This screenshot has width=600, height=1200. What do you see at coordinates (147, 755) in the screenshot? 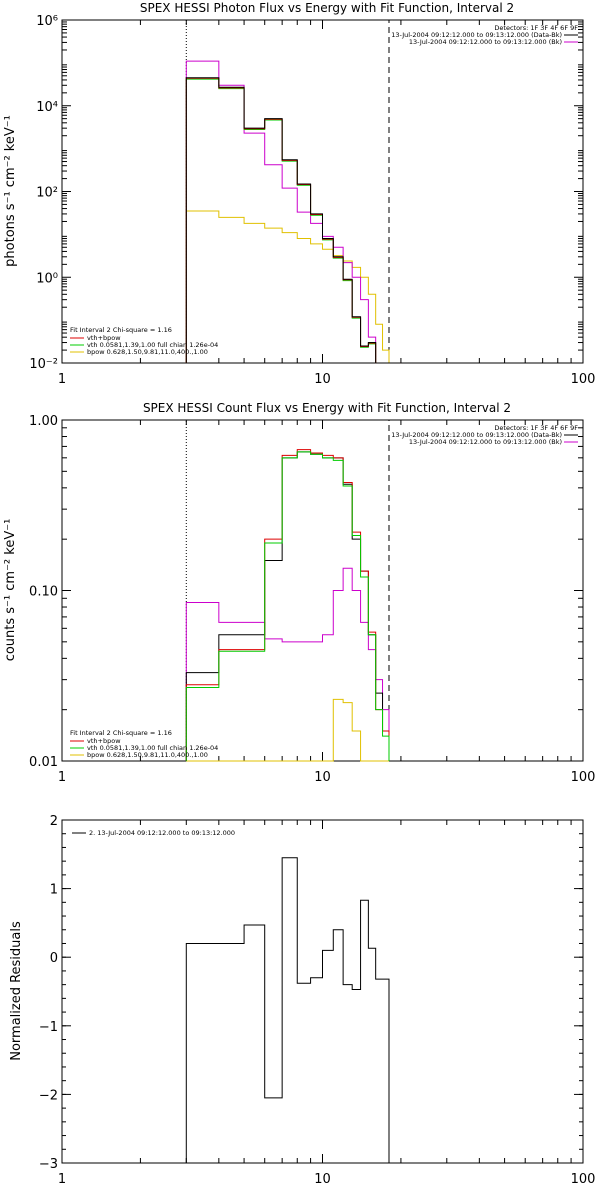
I see `count-fit-item-bpow: bpow 0.628,1.50,9.81,11.0,400.,1.00` at bounding box center [147, 755].